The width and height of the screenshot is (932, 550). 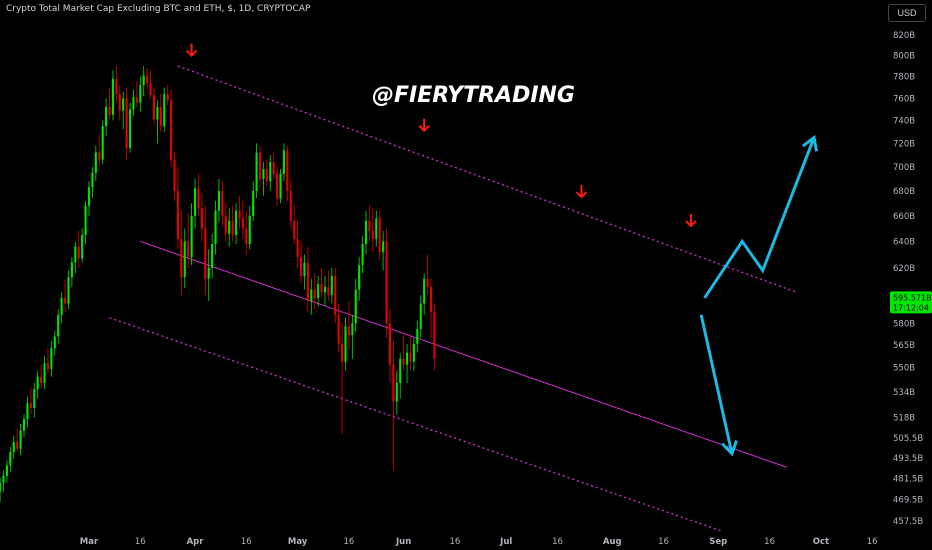 I want to click on y-tick-label: 518B, so click(x=904, y=419).